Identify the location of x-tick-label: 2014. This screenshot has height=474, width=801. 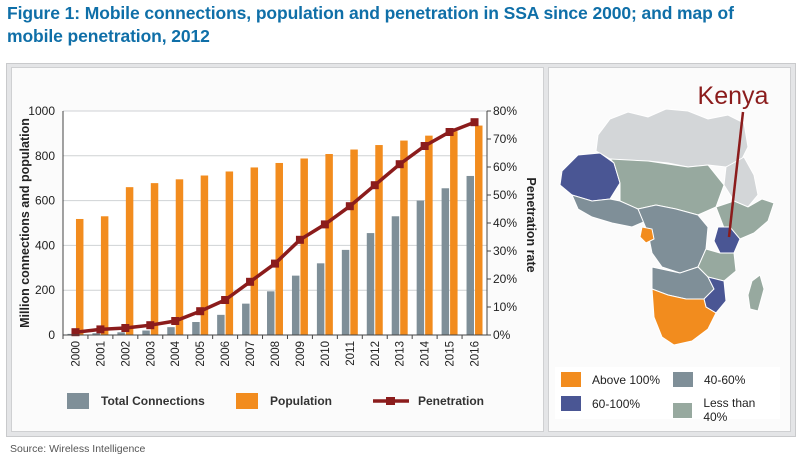
(426, 353).